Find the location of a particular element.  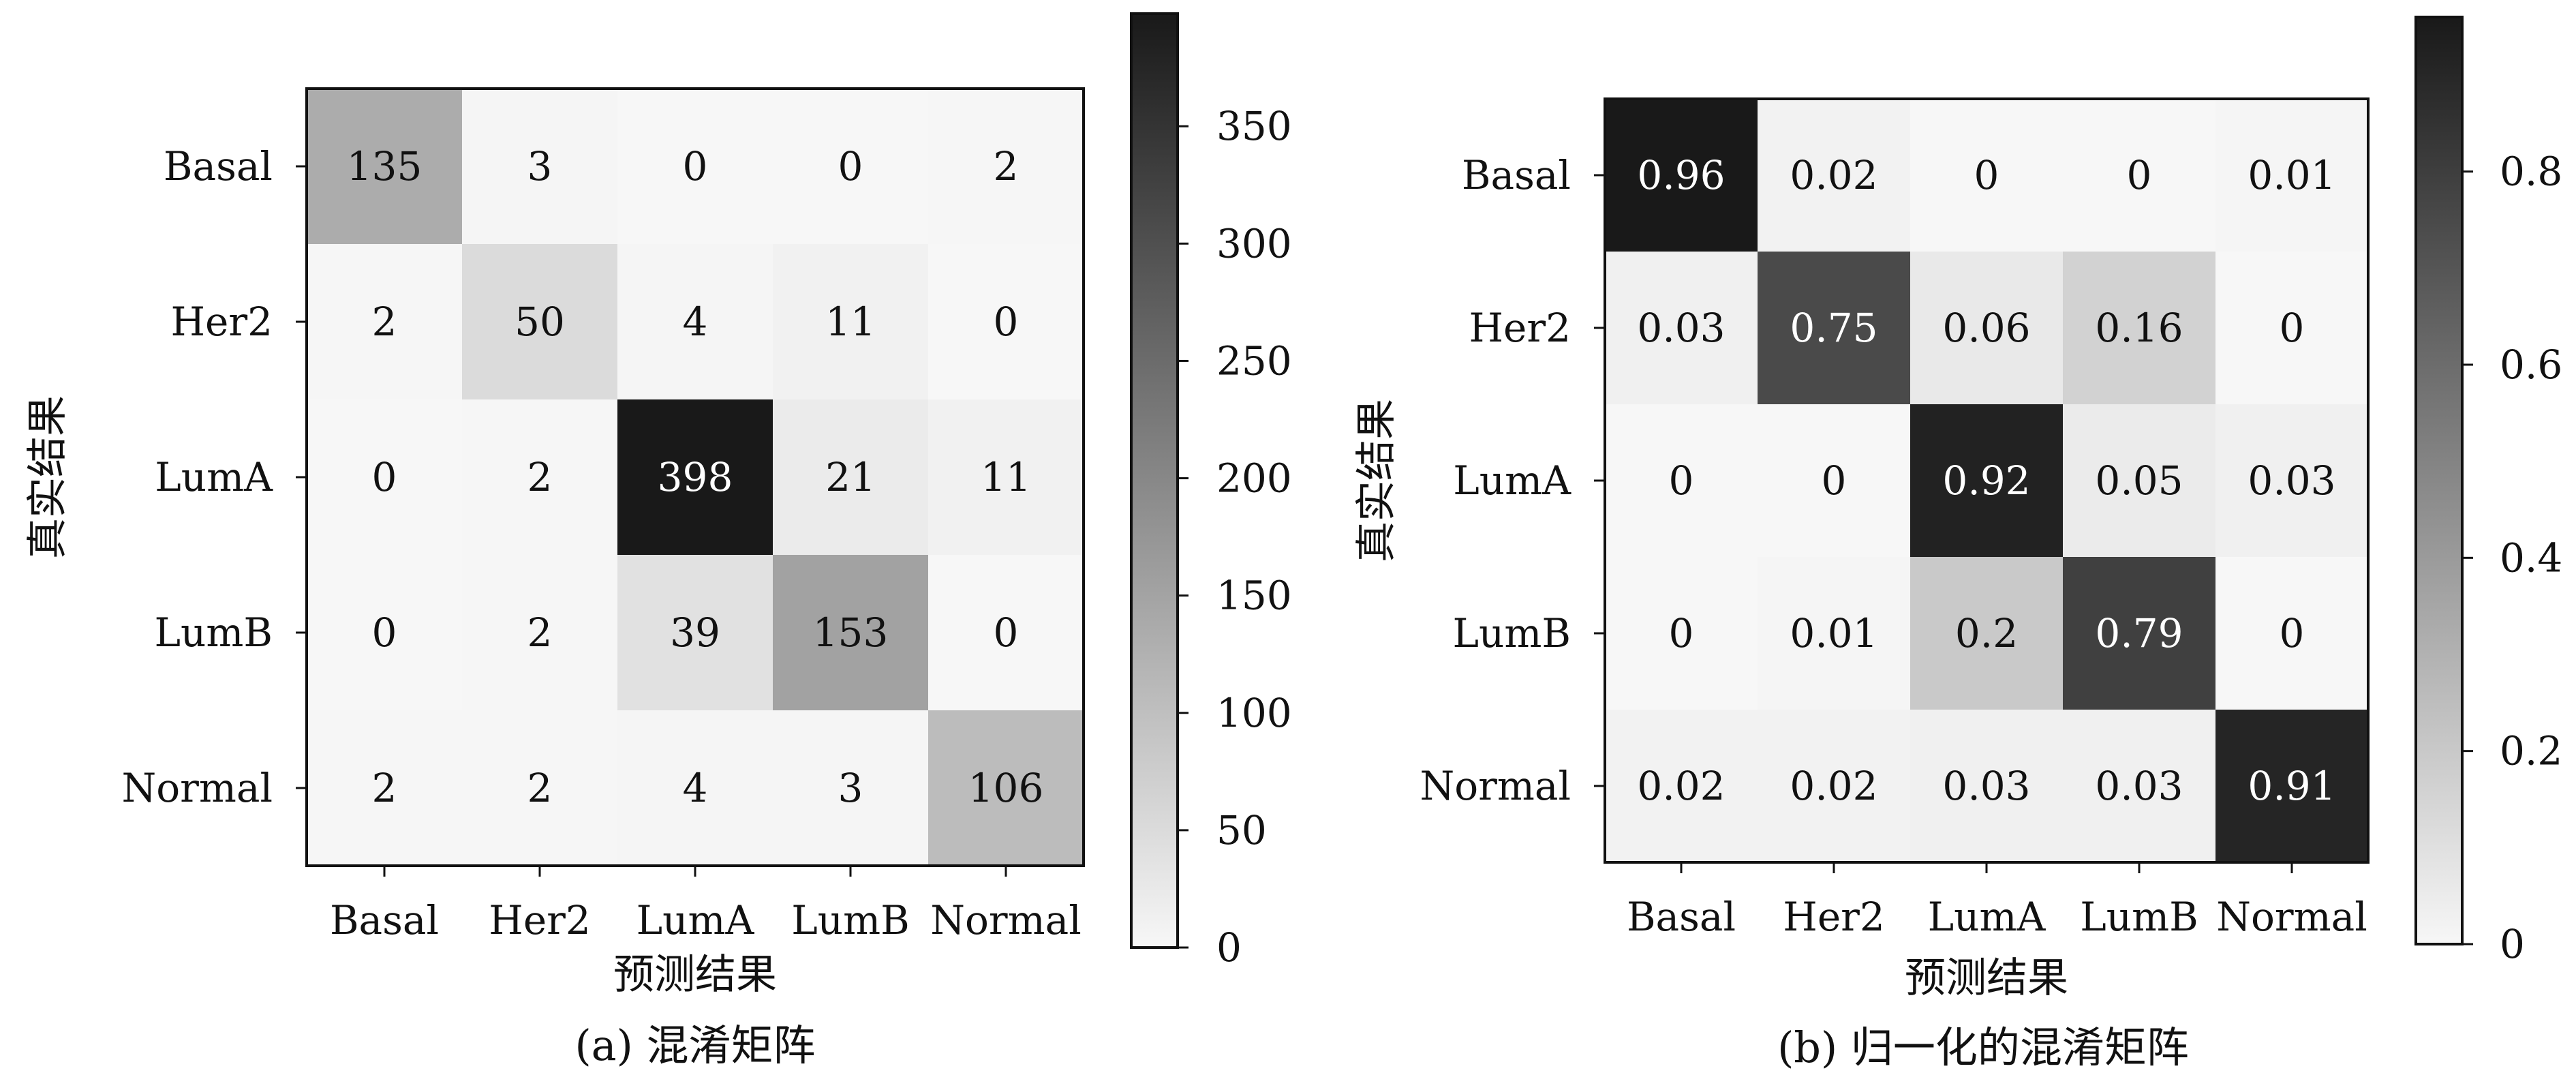

cell-value-label: 0.06 is located at coordinates (1986, 328).